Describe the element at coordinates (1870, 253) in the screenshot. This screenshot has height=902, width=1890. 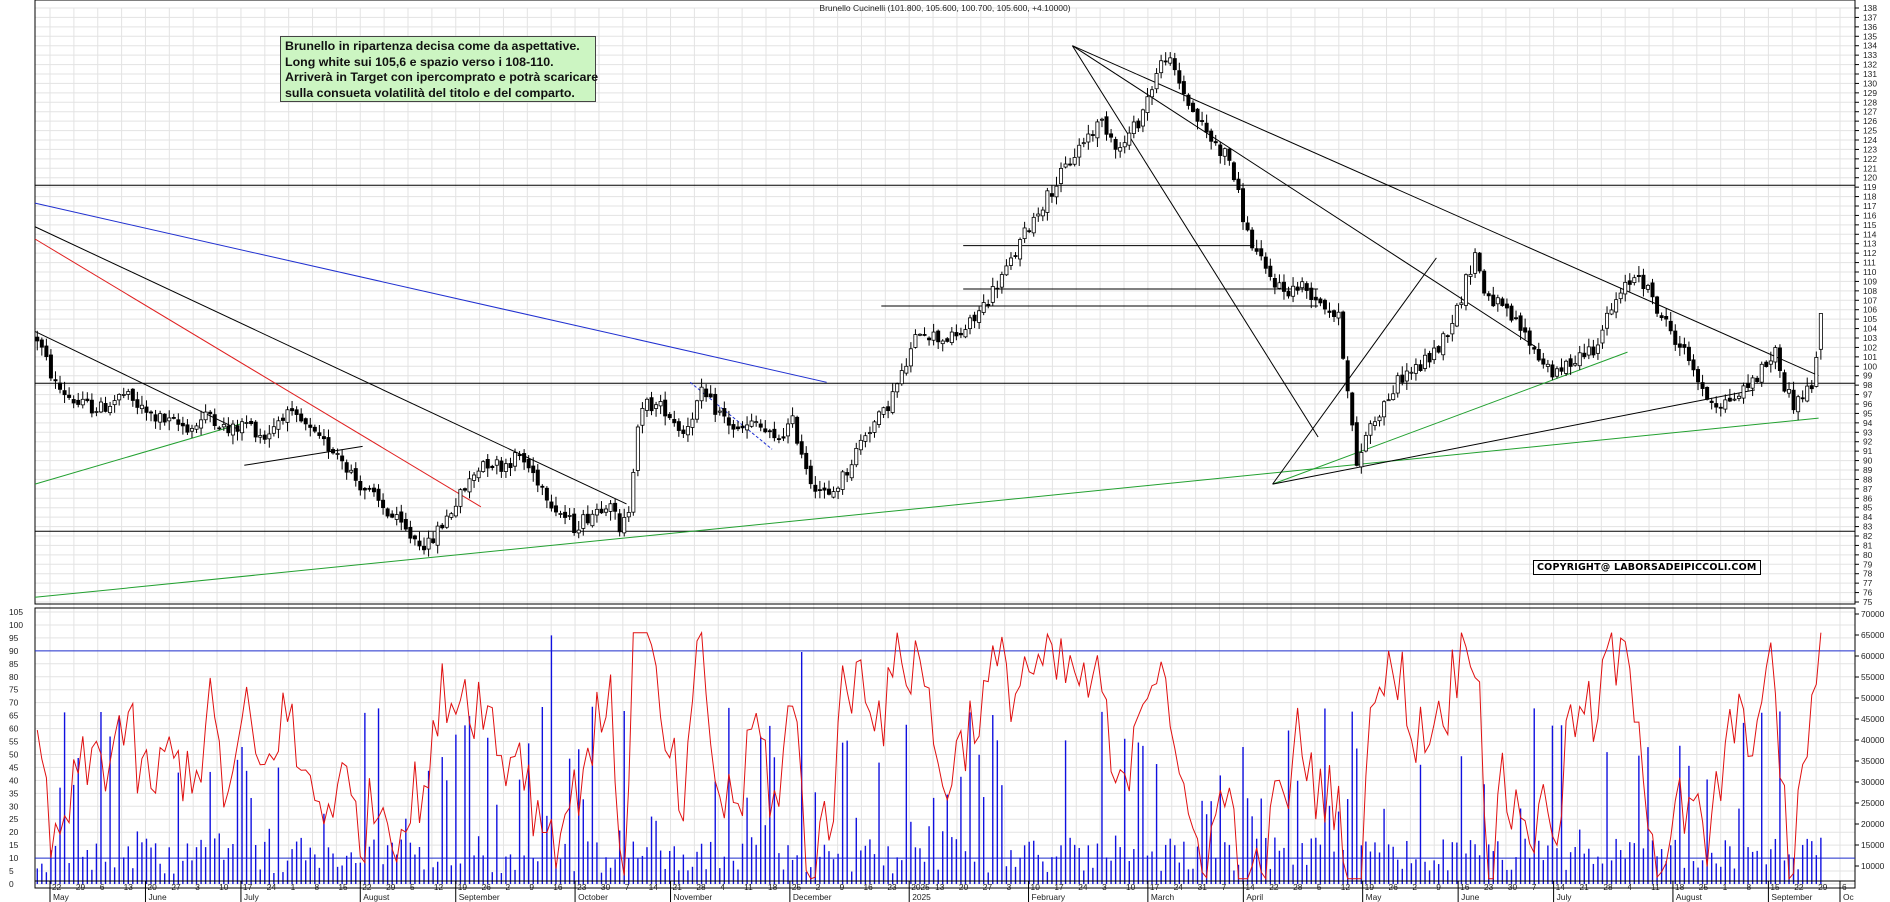
I see `price-tick-label: 112` at that location.